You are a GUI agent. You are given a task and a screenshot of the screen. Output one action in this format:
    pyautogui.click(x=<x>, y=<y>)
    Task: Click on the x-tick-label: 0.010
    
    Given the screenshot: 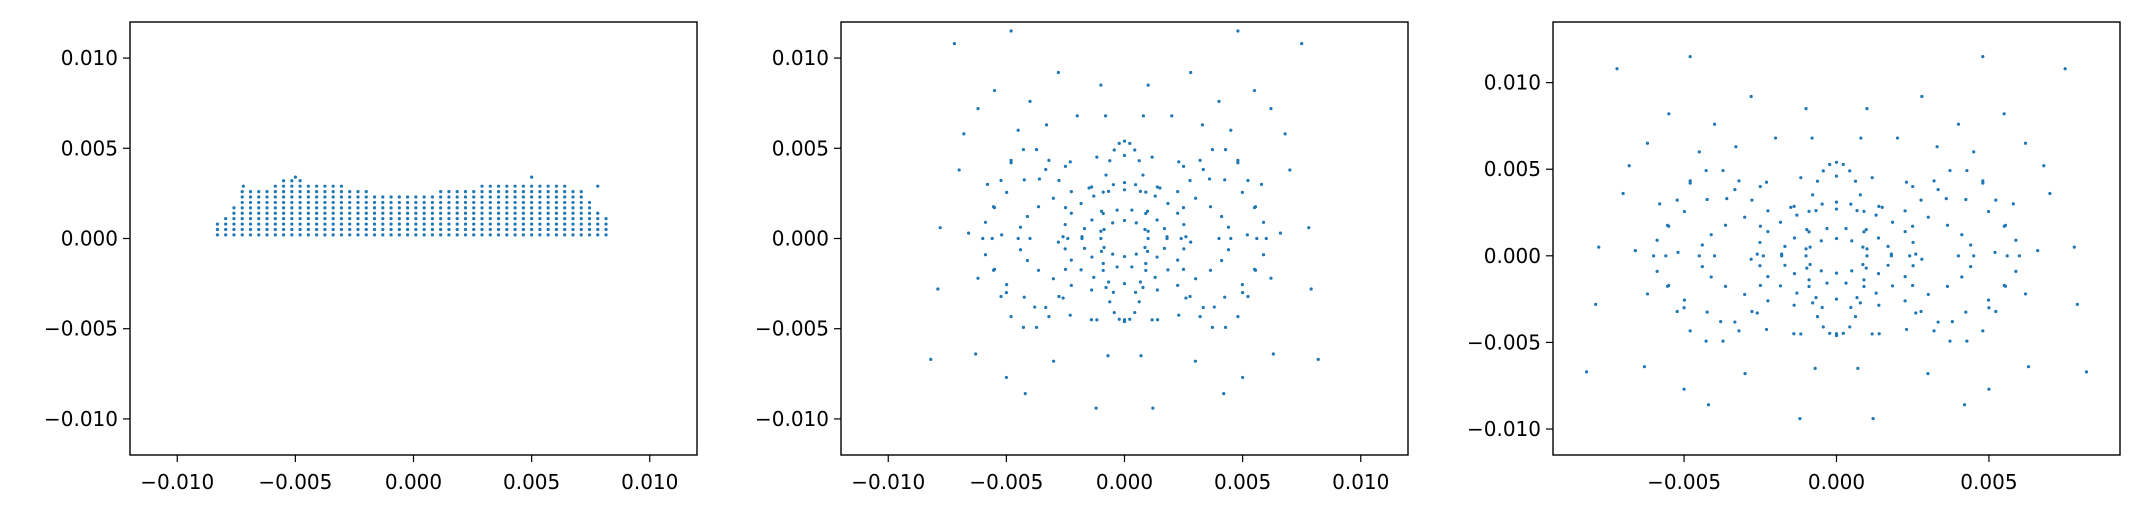 What is the action you would take?
    pyautogui.click(x=649, y=482)
    